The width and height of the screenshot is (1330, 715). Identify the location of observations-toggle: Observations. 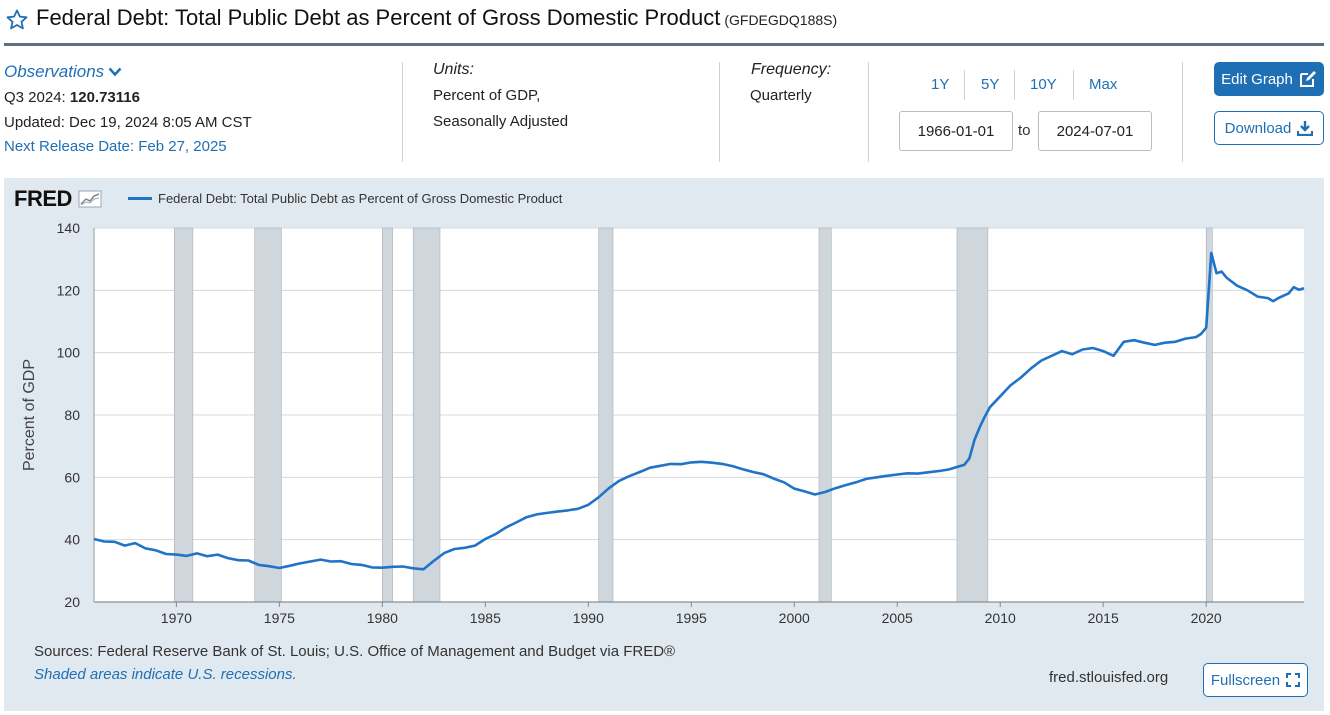
(63, 72).